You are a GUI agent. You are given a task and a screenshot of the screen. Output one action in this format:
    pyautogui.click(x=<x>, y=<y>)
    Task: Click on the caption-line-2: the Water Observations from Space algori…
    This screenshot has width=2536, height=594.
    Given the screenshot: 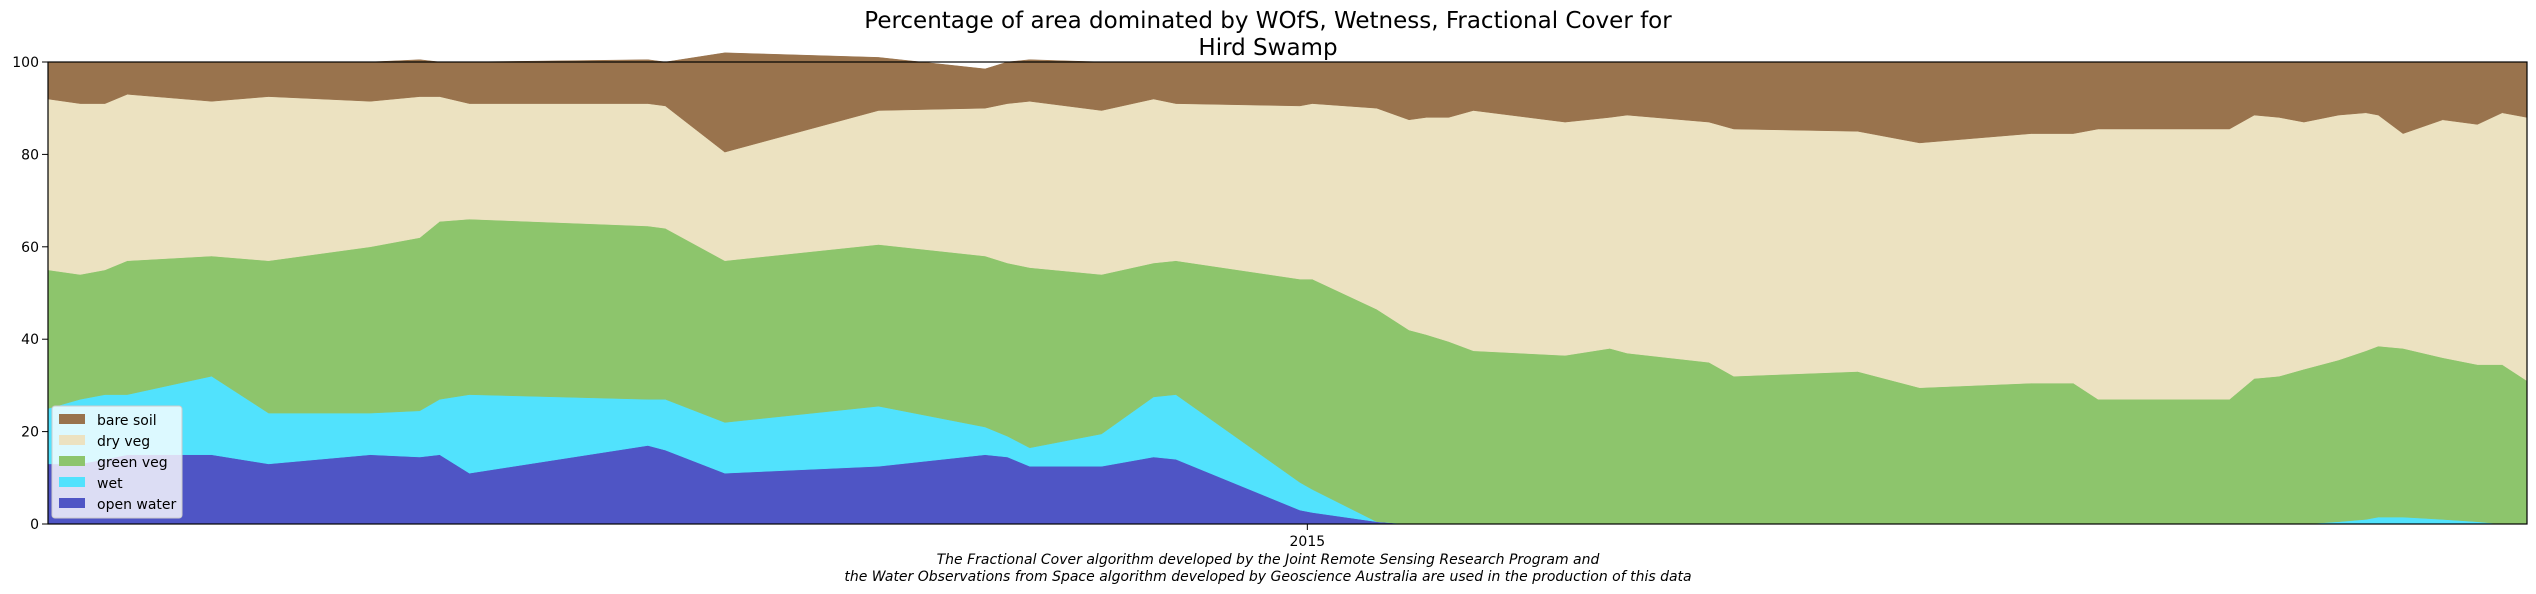 What is the action you would take?
    pyautogui.click(x=1267, y=577)
    